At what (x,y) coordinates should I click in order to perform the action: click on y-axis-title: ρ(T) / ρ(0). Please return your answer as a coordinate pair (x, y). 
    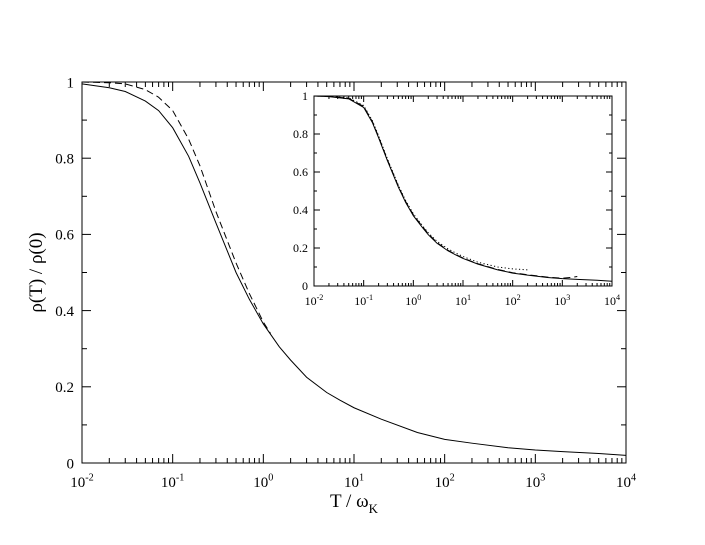
    Looking at the image, I should click on (36, 272).